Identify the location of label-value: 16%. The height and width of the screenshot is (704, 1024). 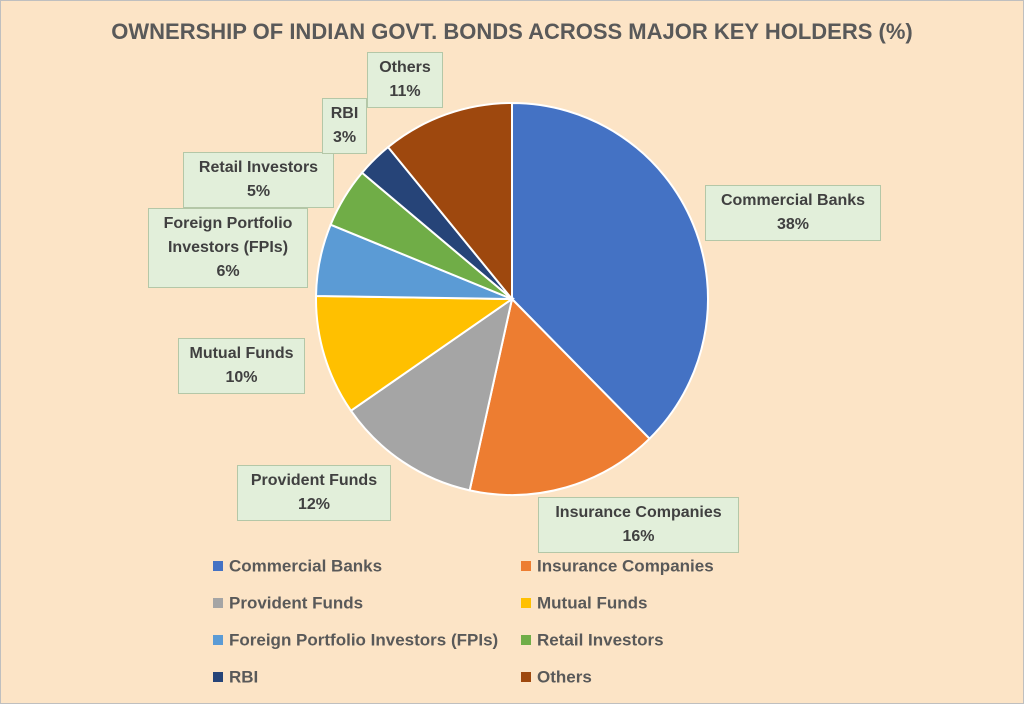
(638, 536).